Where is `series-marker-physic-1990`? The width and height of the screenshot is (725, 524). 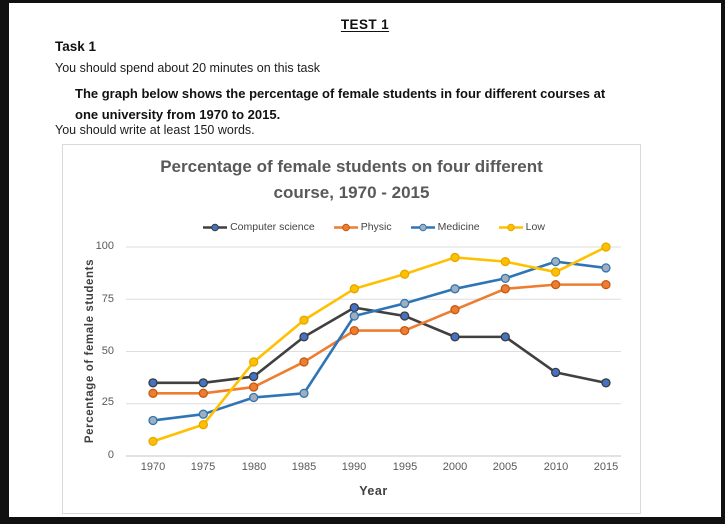
series-marker-physic-1990 is located at coordinates (354, 330).